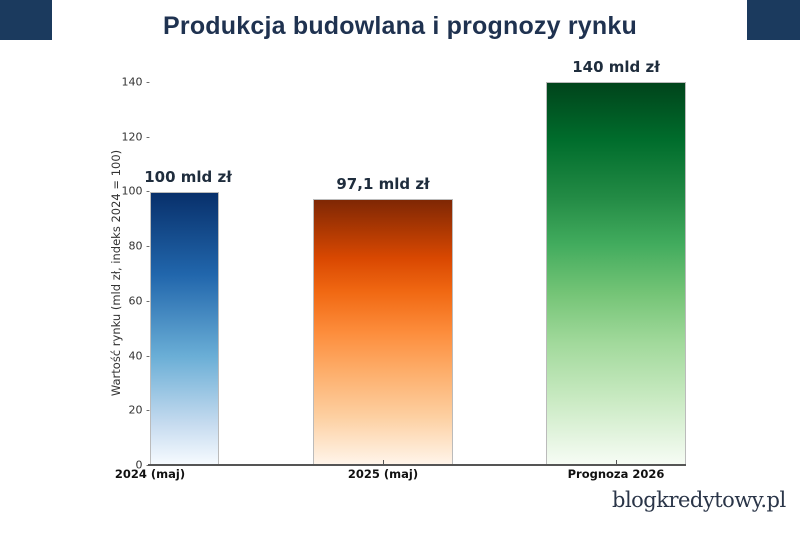 The width and height of the screenshot is (800, 533). I want to click on x-tickmark-2026, so click(616, 462).